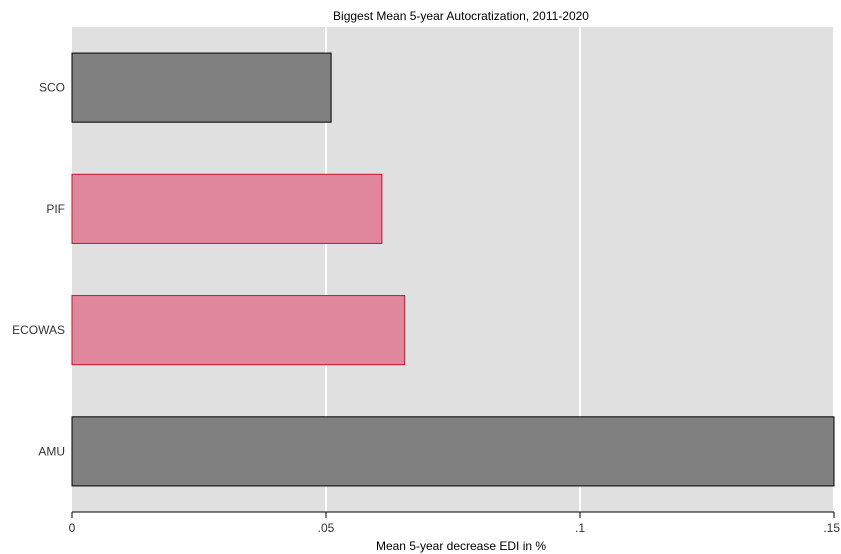 The image size is (841, 554). I want to click on y-tick-labels: SCO PIF ECOWAS AMU, so click(38, 270).